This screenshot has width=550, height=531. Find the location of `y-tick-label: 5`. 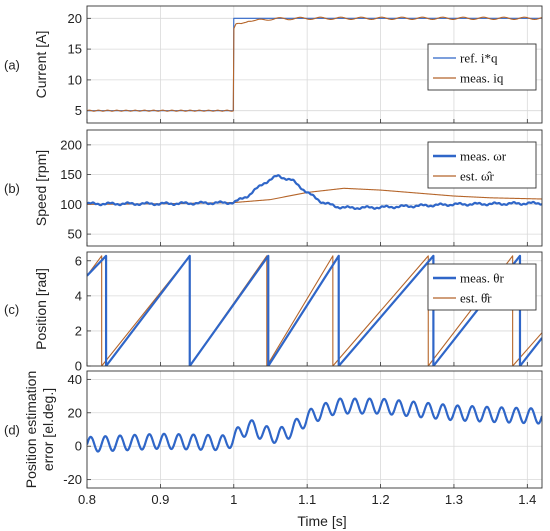

y-tick-label: 5 is located at coordinates (78, 110).